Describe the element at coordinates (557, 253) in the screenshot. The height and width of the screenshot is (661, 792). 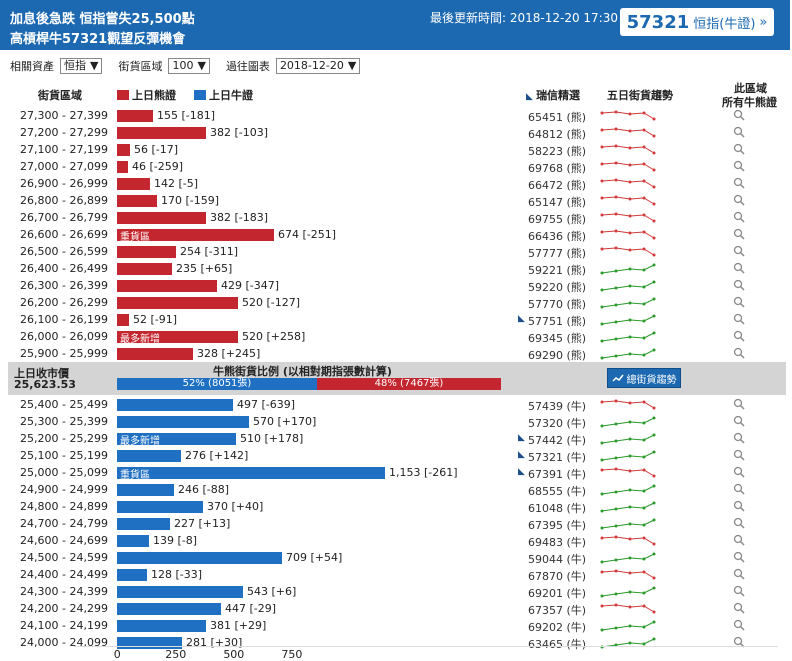
I see `warrant-code-link: 57777 (熊)` at that location.